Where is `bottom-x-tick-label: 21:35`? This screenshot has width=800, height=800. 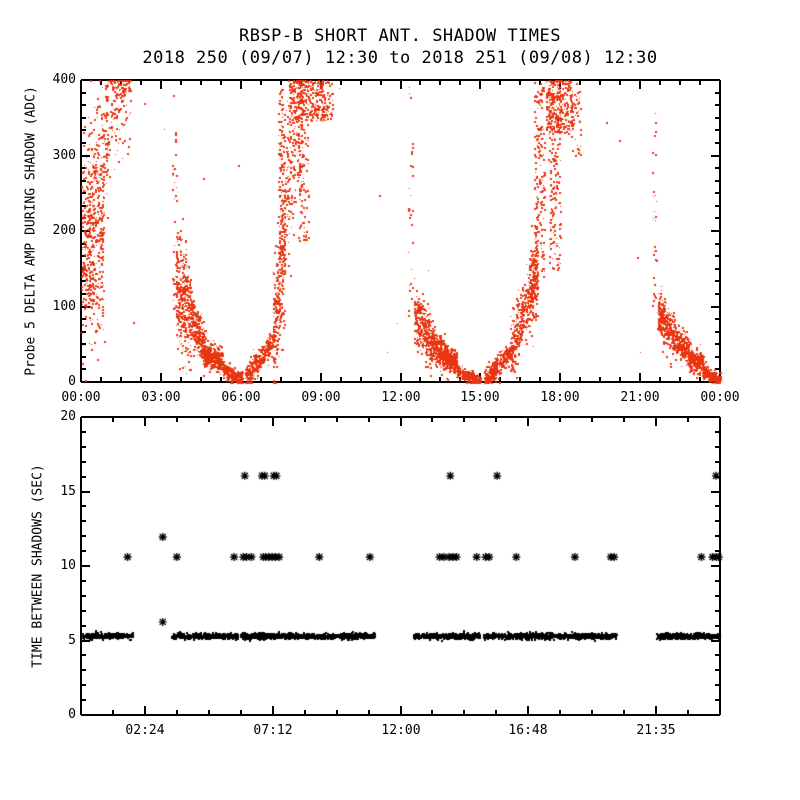
bottom-x-tick-label: 21:35 is located at coordinates (656, 730).